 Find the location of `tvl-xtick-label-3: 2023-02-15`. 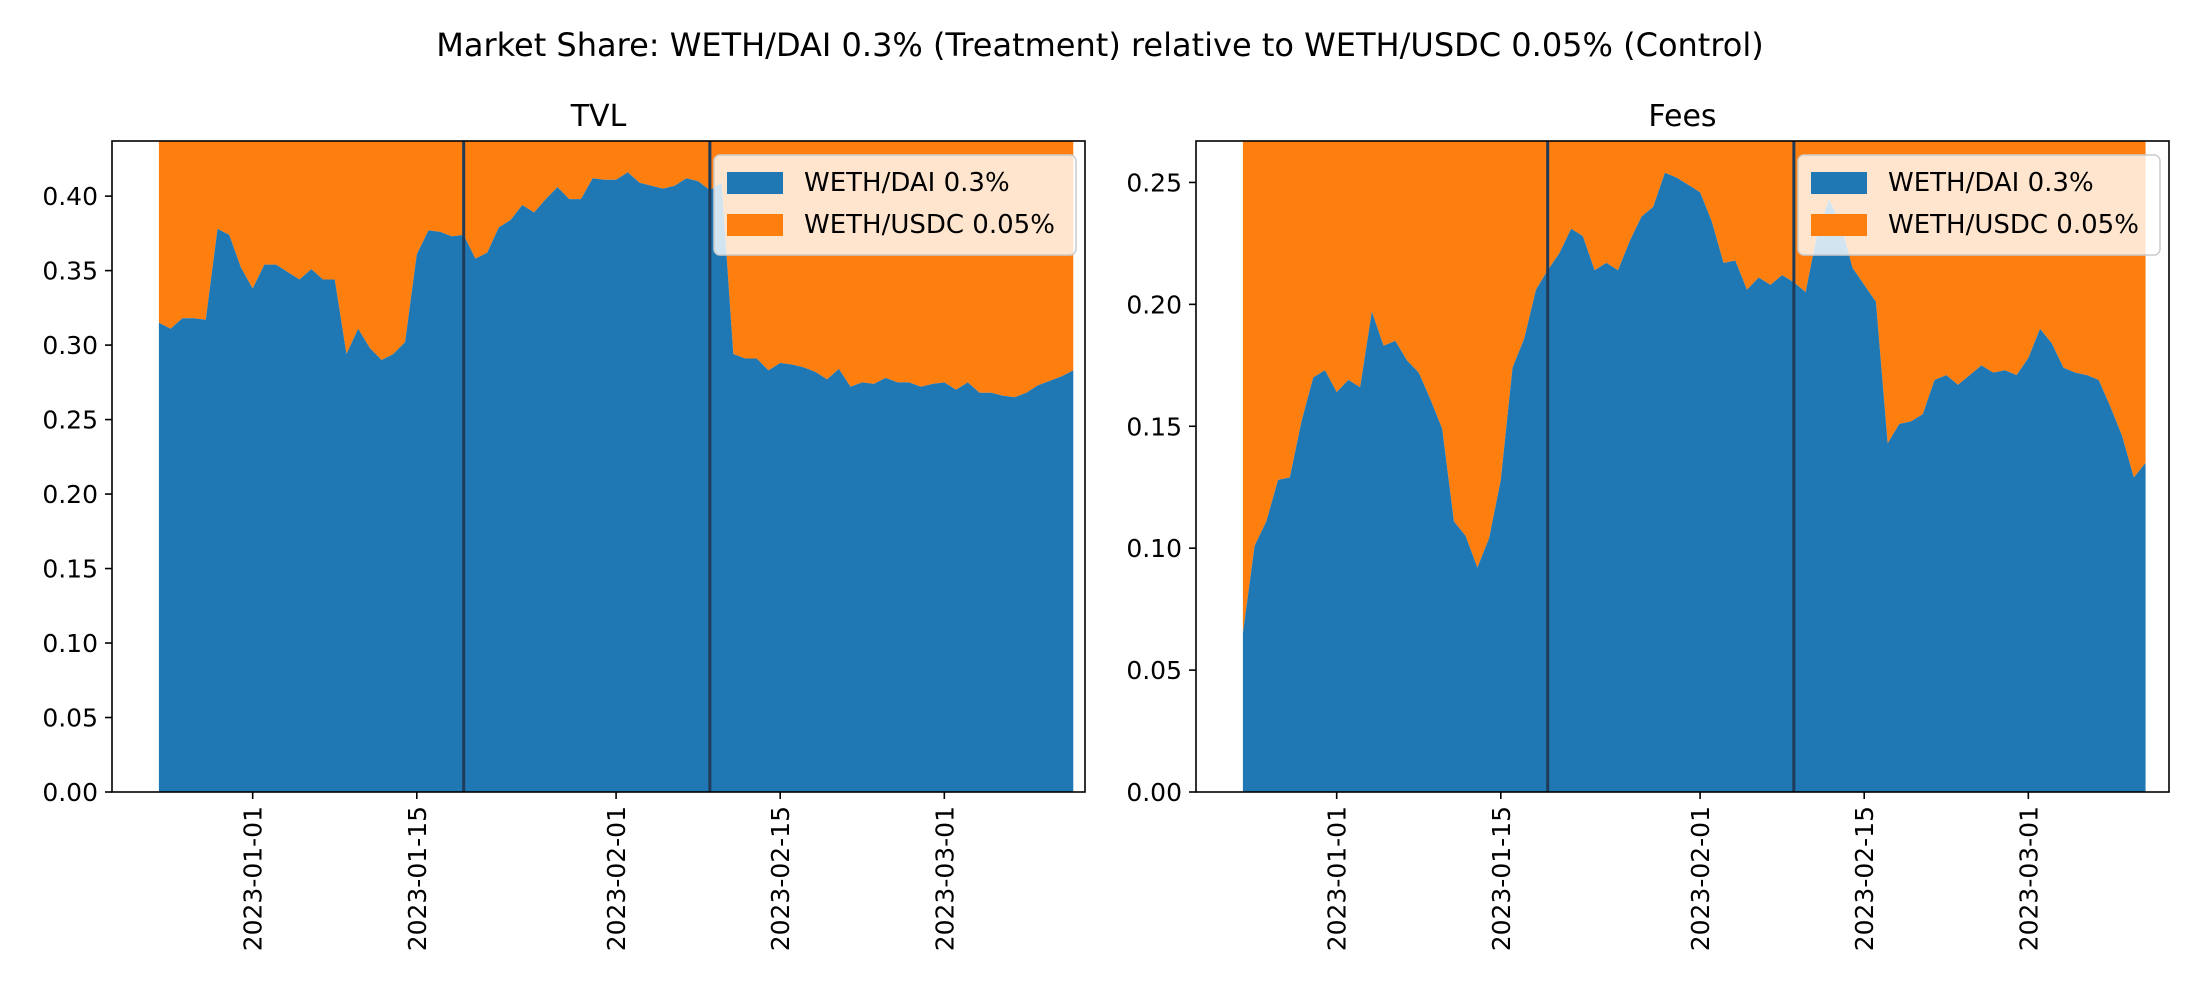

tvl-xtick-label-3: 2023-02-15 is located at coordinates (780, 878).